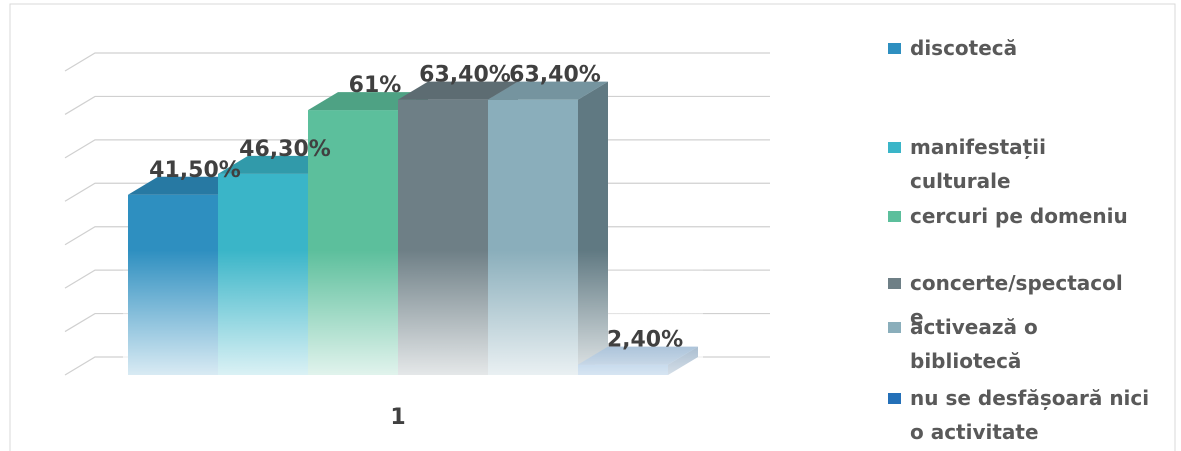 The height and width of the screenshot is (451, 1181). I want to click on x-tick-label: 1, so click(397, 417).